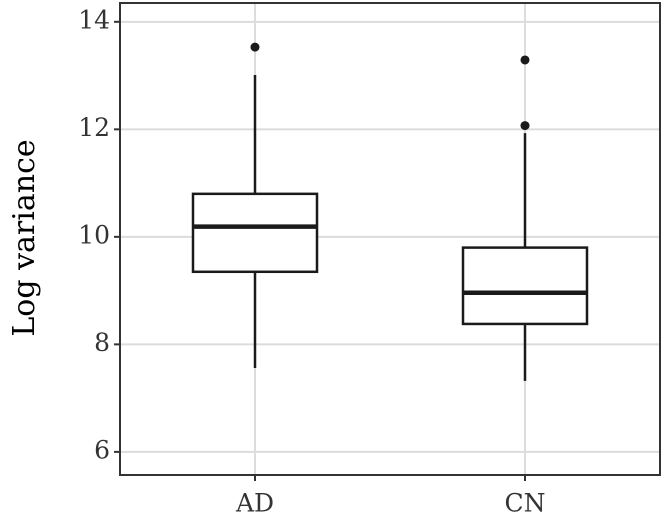  What do you see at coordinates (24, 237) in the screenshot?
I see `y-axis-title: Log variance` at bounding box center [24, 237].